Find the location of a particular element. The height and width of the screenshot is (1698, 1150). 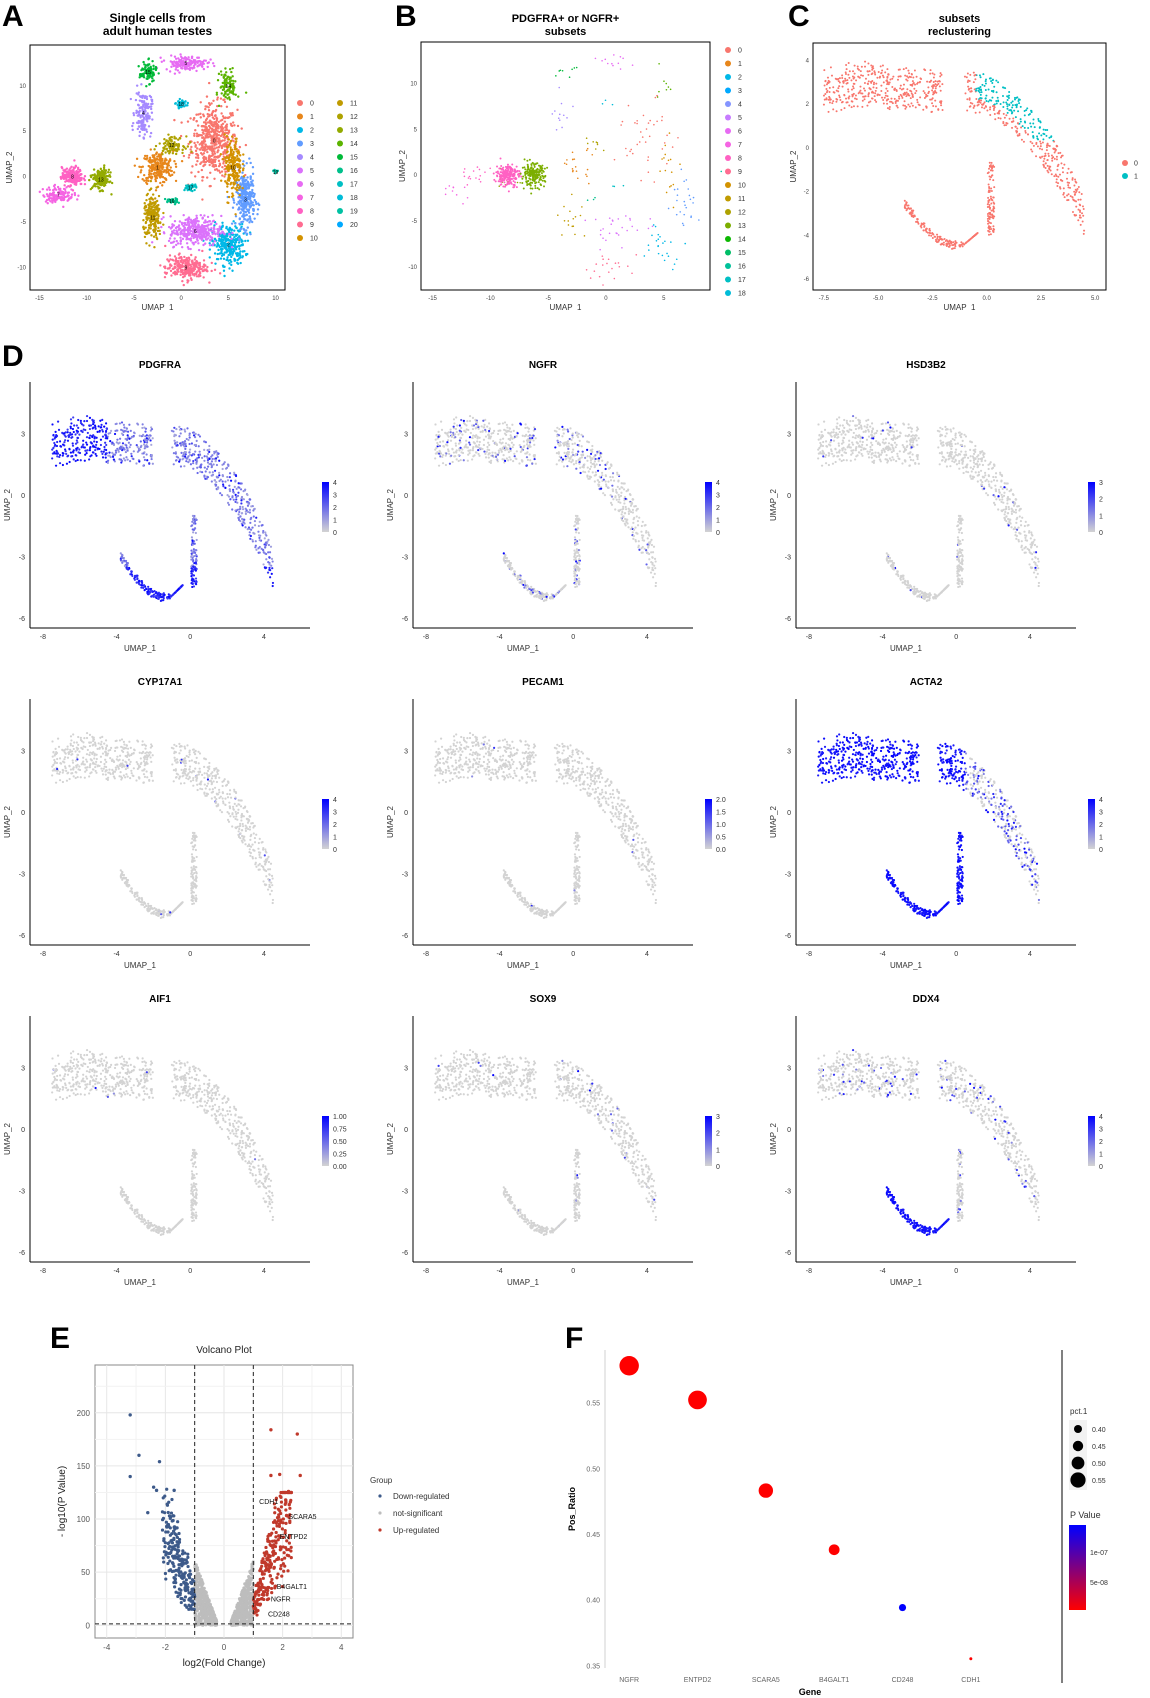

plot-frame is located at coordinates (157, 167).